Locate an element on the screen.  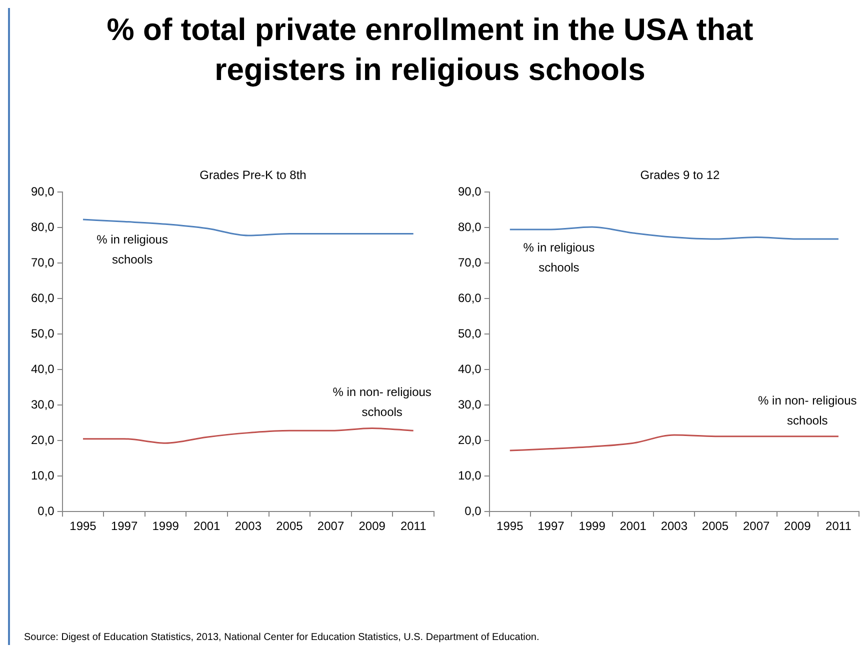
chart-subtitle: Grades Pre-K to 8th is located at coordinates (253, 175).